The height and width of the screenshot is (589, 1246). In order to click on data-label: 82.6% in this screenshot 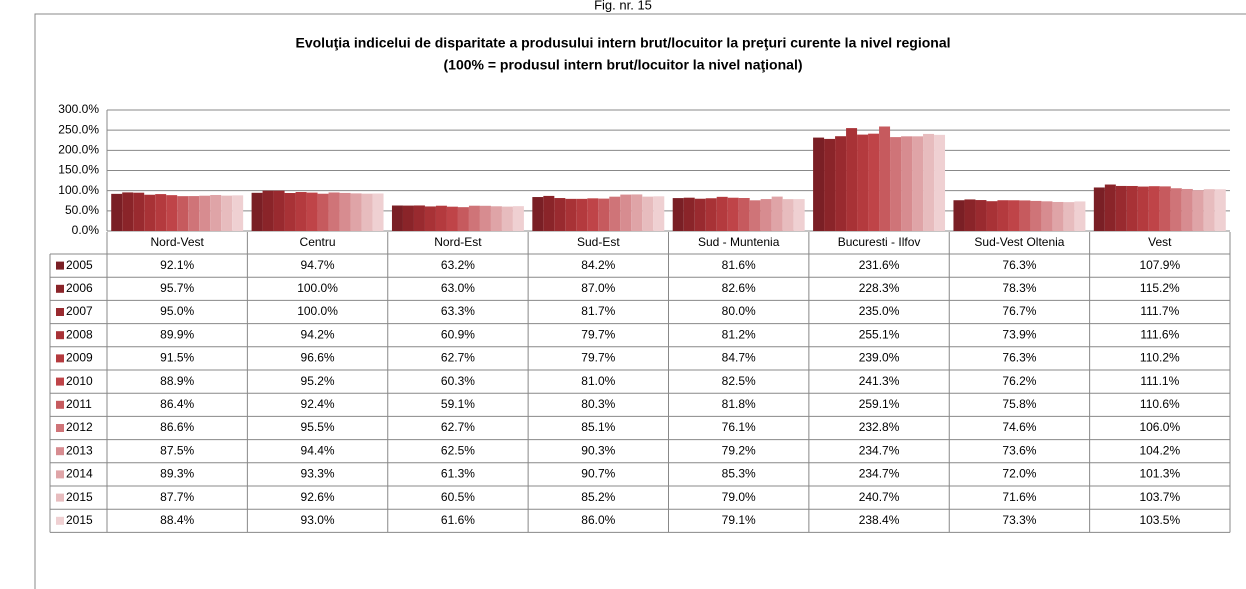, I will do `click(739, 288)`.